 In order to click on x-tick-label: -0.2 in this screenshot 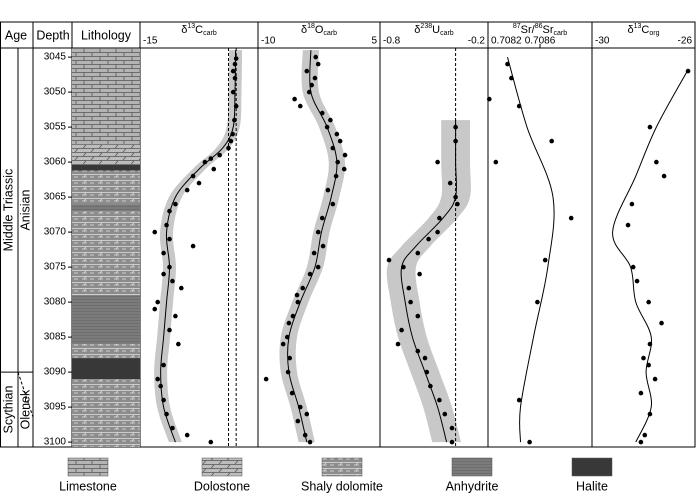, I will do `click(477, 41)`.